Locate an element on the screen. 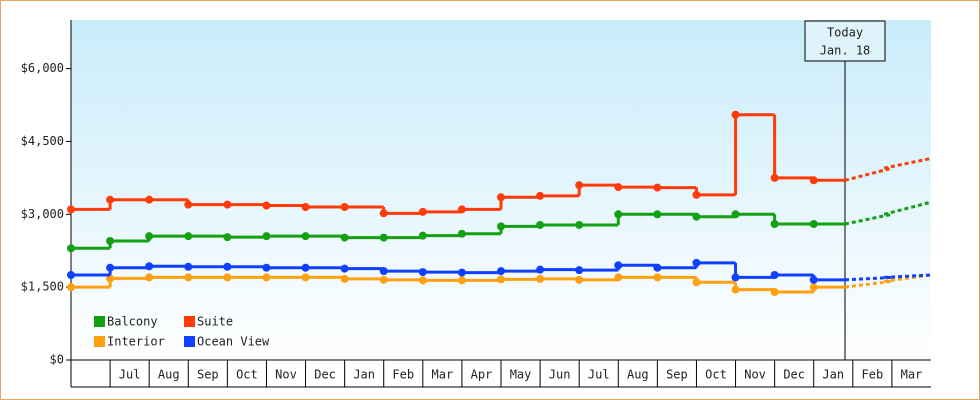 The width and height of the screenshot is (980, 400). y-tick-label: $6,000 is located at coordinates (42, 68).